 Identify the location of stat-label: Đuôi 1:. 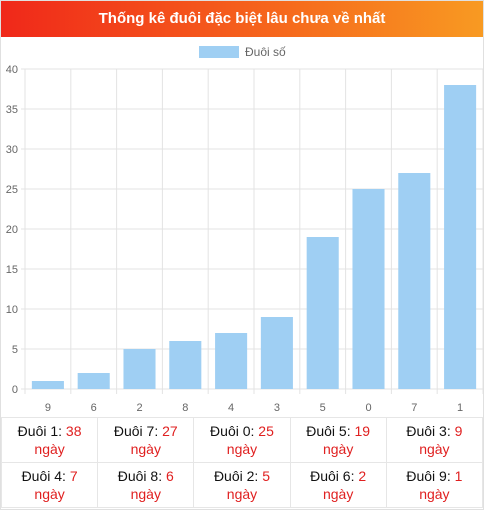
(40, 431).